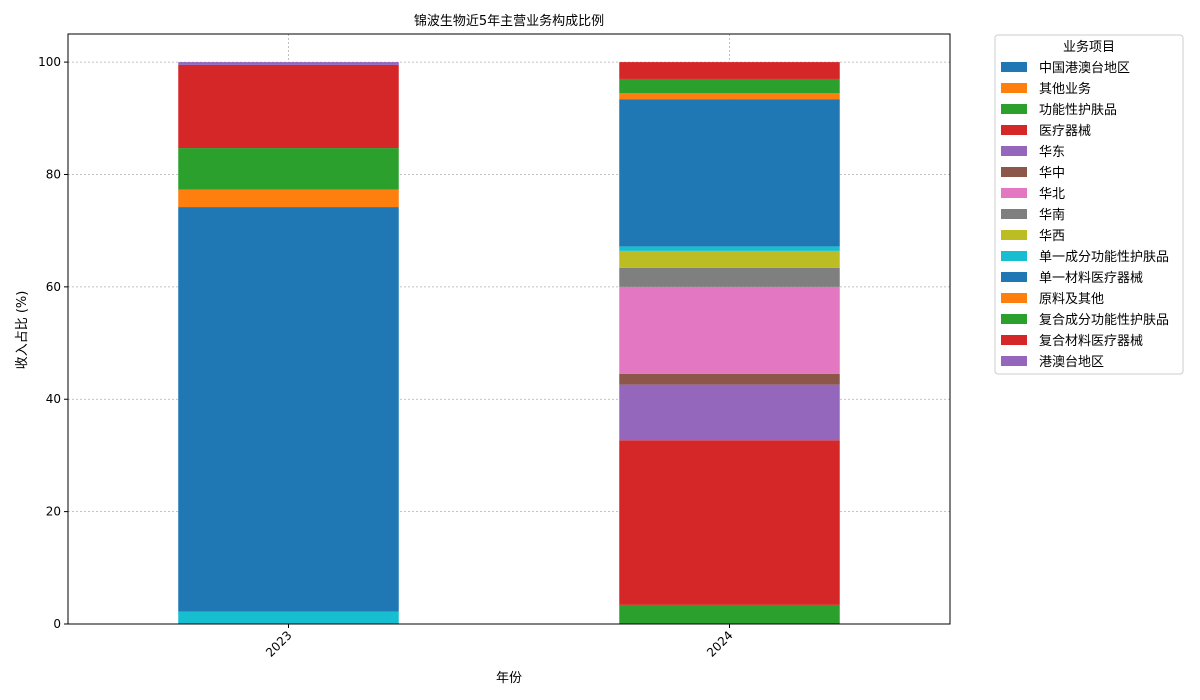 Image resolution: width=1200 pixels, height=700 pixels. What do you see at coordinates (1104, 257) in the screenshot?
I see `legend-label: 单一成分功能性护肤品` at bounding box center [1104, 257].